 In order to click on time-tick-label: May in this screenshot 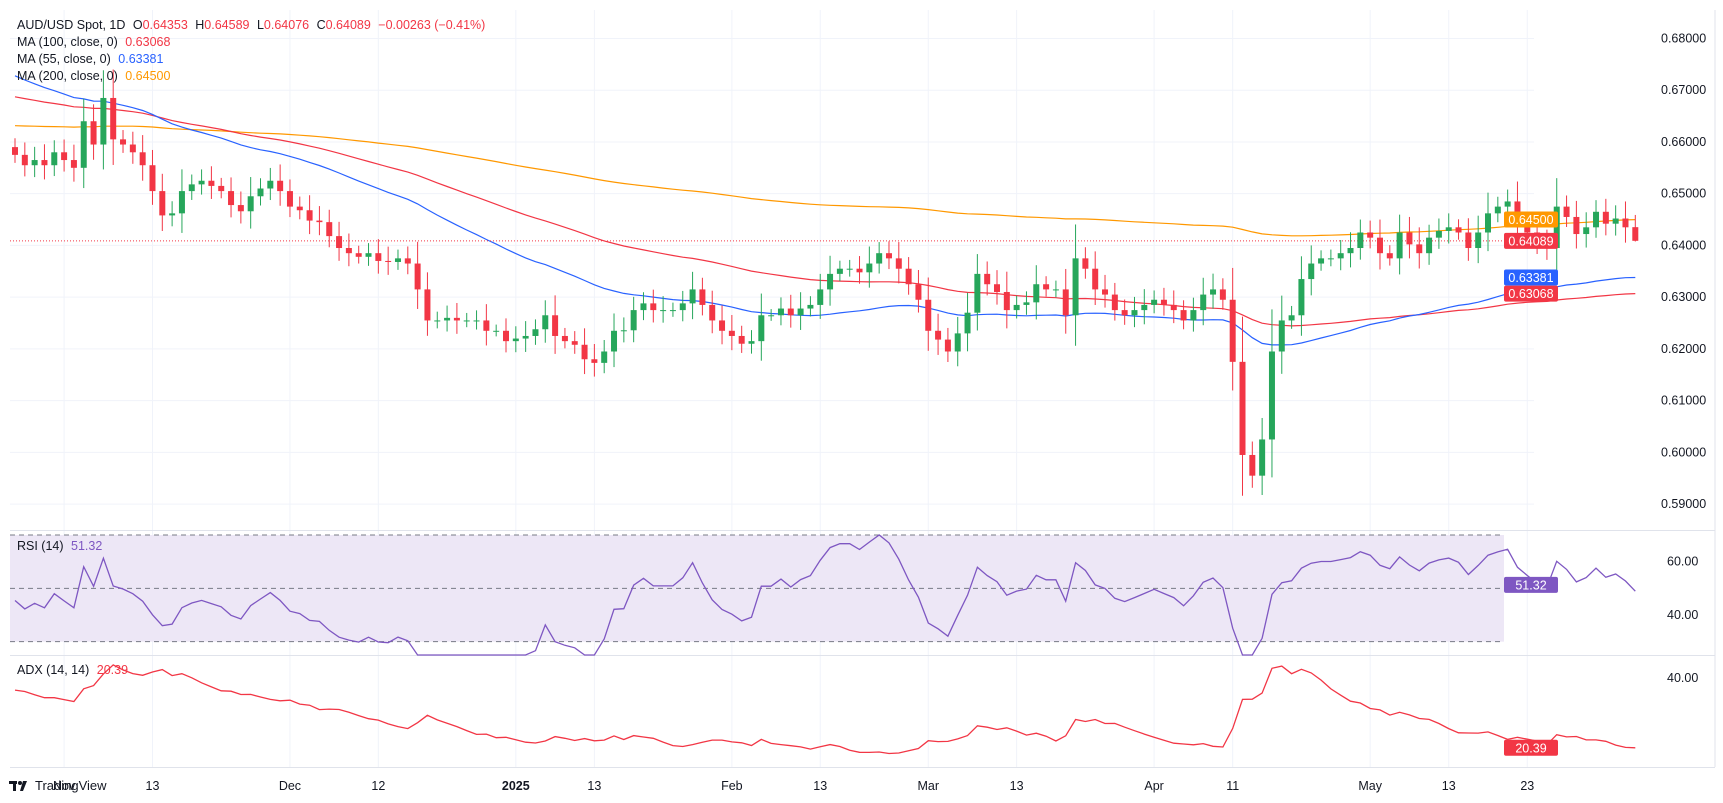, I will do `click(1370, 786)`.